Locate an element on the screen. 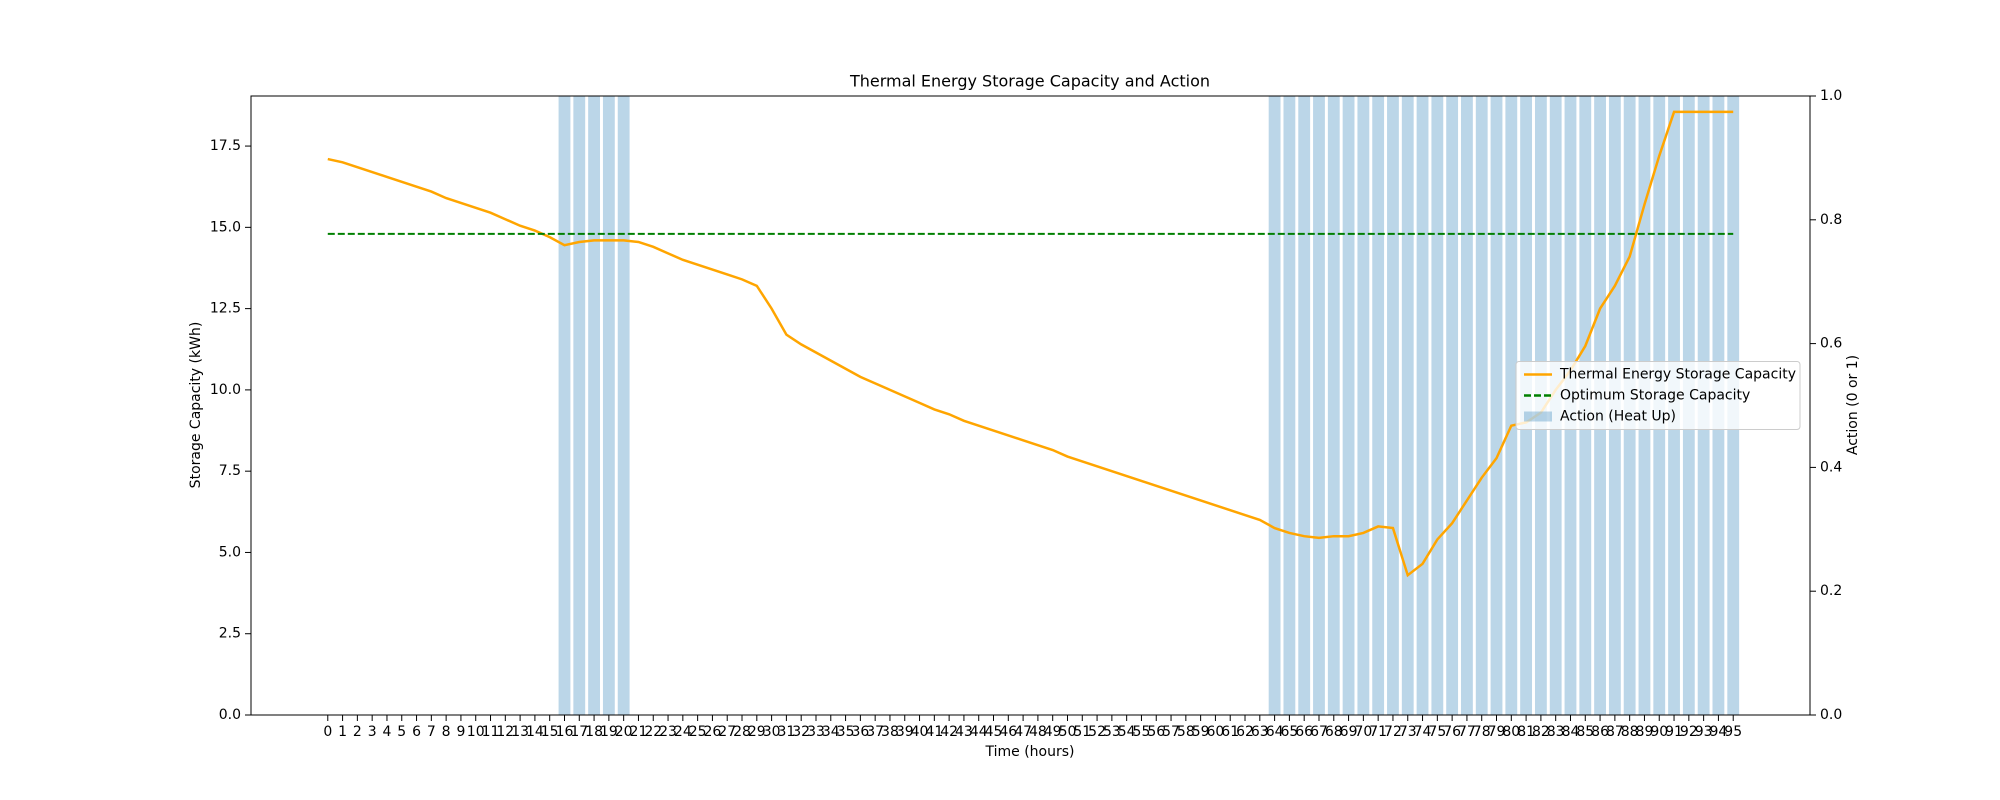  x-tick-label: 14 is located at coordinates (535, 732).